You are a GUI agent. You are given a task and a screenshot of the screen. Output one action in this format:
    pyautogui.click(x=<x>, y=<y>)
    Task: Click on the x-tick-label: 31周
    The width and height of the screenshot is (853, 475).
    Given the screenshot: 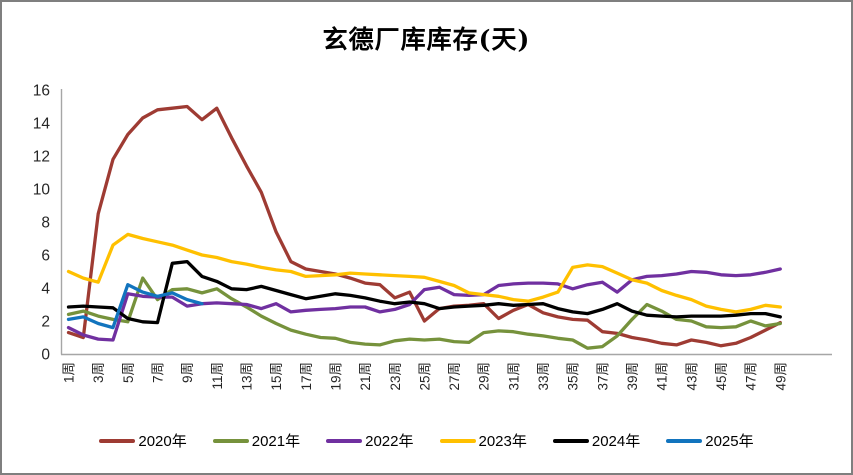 What is the action you would take?
    pyautogui.click(x=513, y=376)
    